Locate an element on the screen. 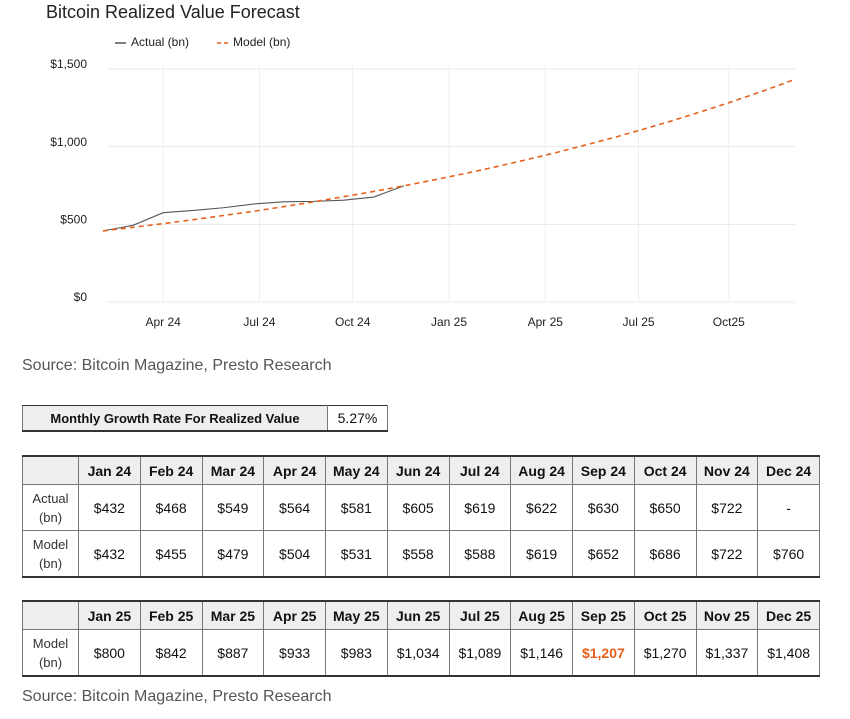  x-tick-label: Oct25 is located at coordinates (729, 322).